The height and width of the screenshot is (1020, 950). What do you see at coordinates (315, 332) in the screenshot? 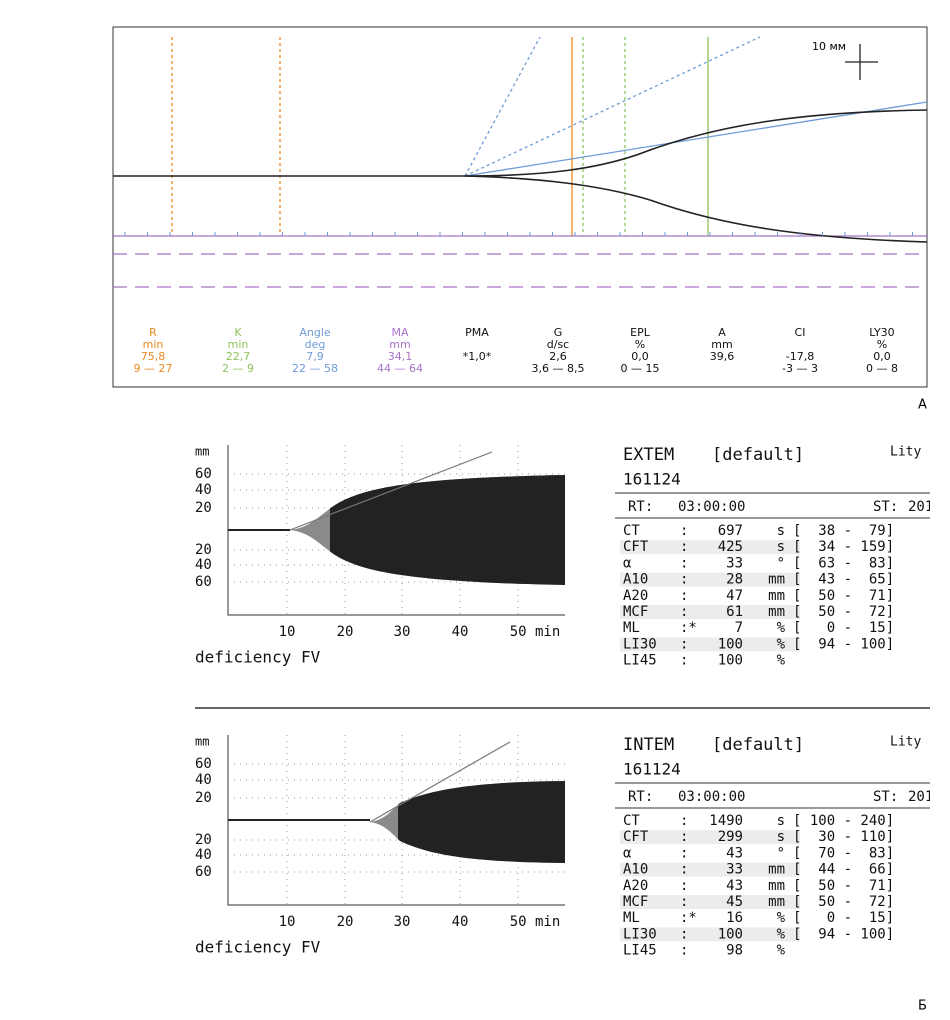
I see `param-name: Angle` at bounding box center [315, 332].